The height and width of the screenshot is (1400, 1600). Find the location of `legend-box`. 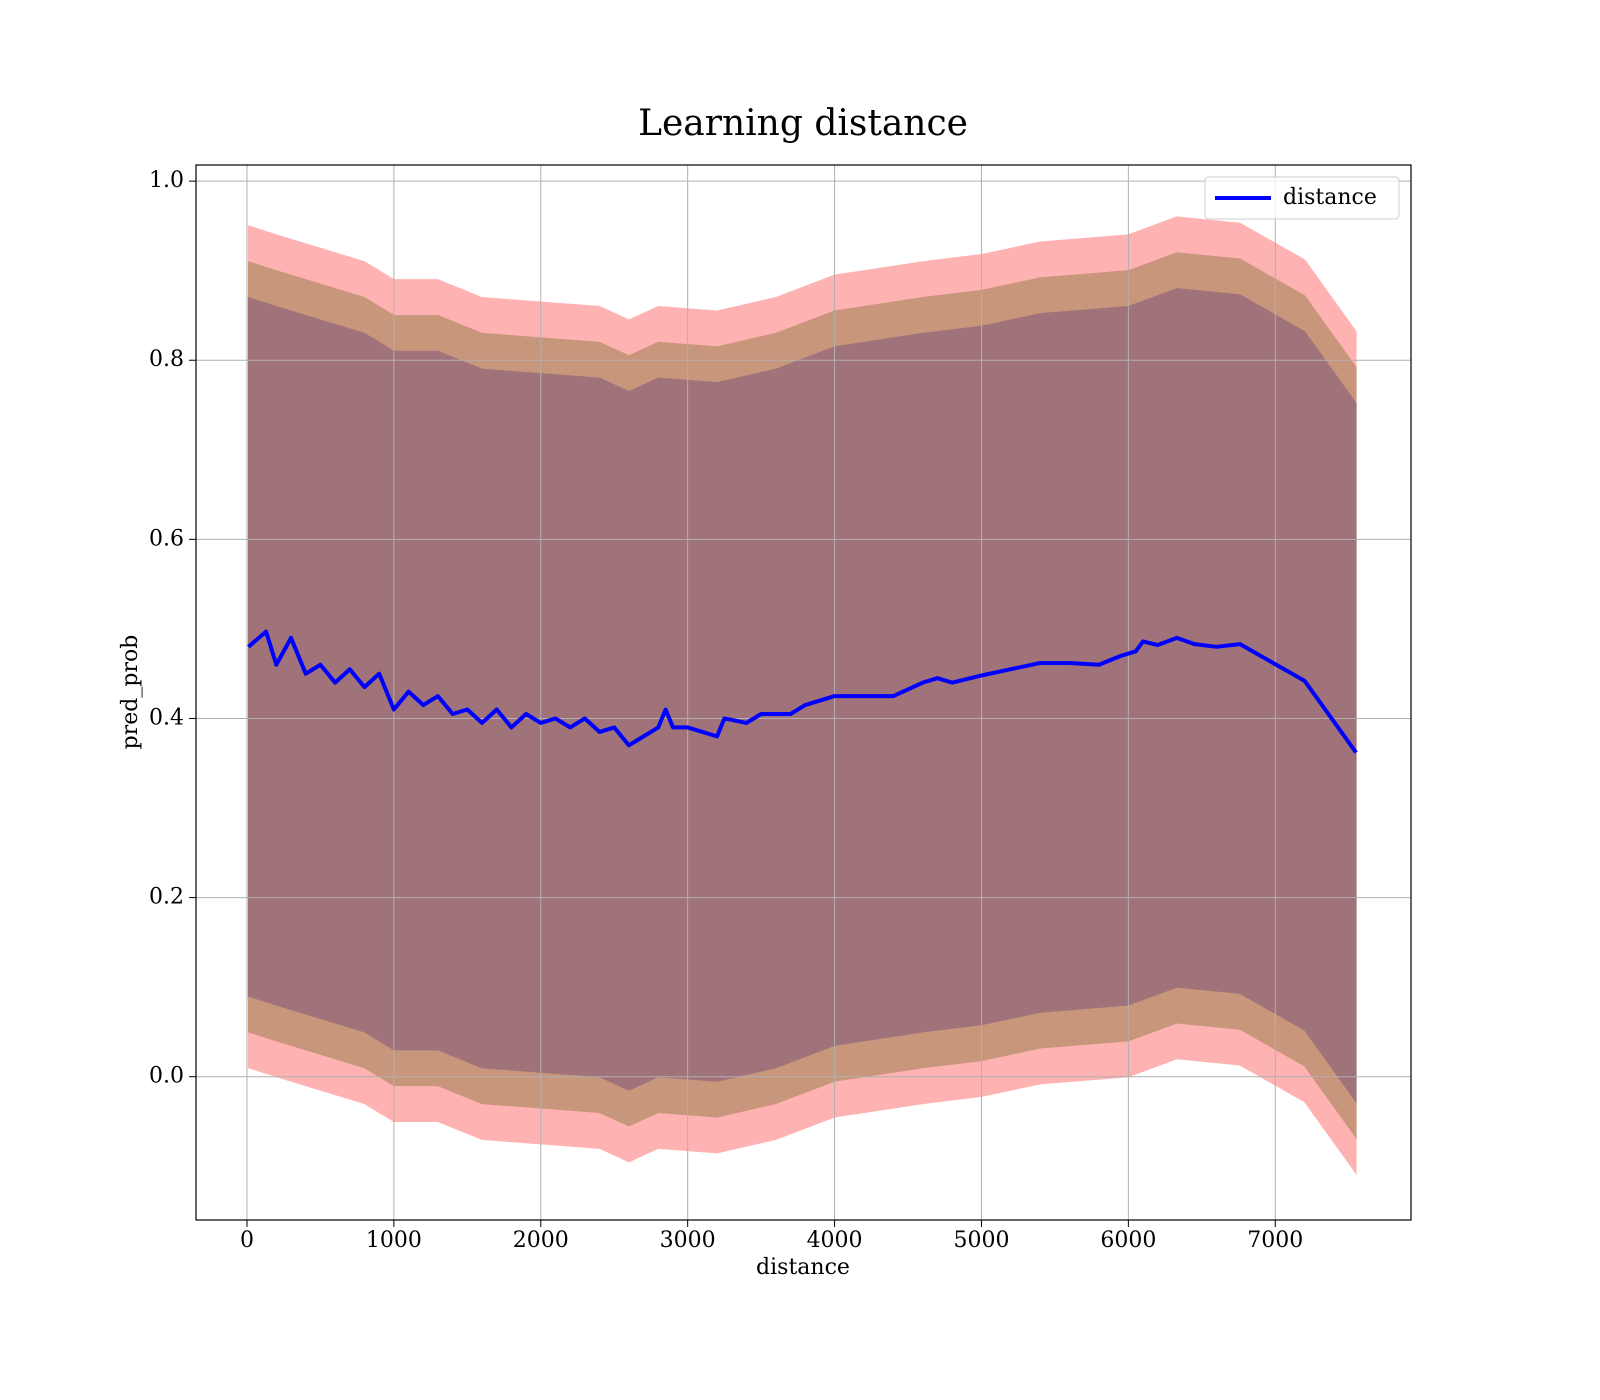

legend-box is located at coordinates (1302, 198).